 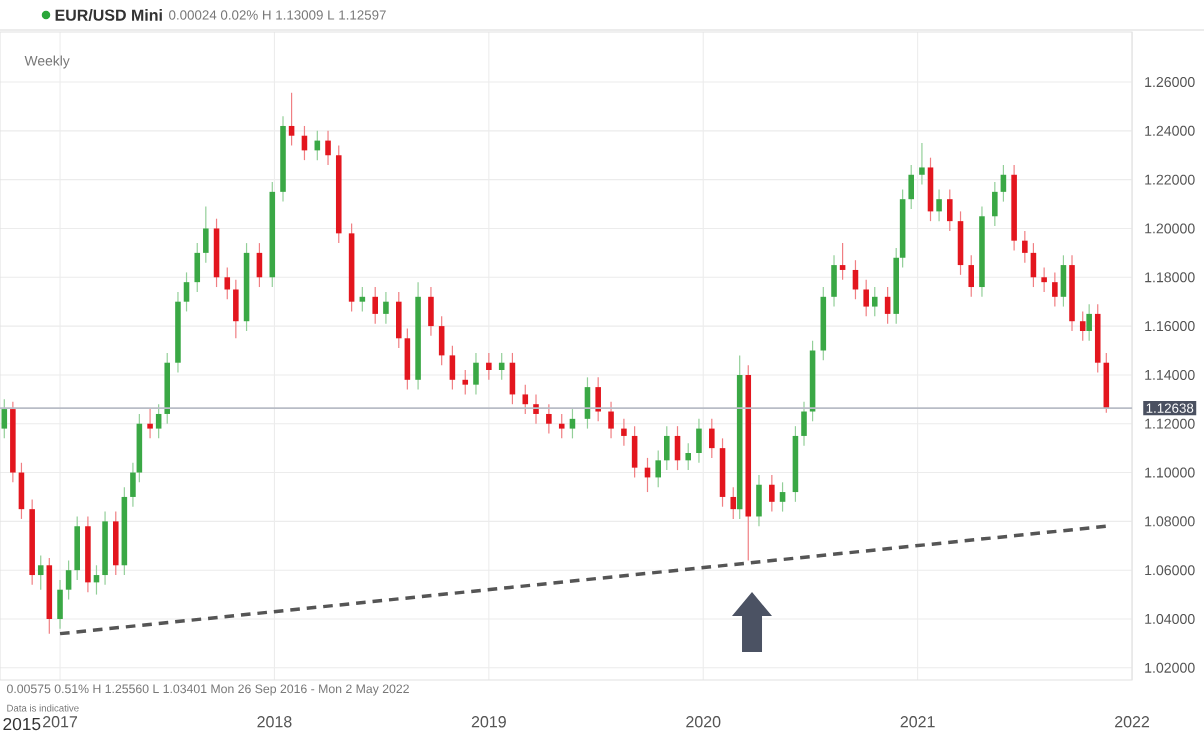 I want to click on x-tick-label: 2019, so click(x=488, y=722).